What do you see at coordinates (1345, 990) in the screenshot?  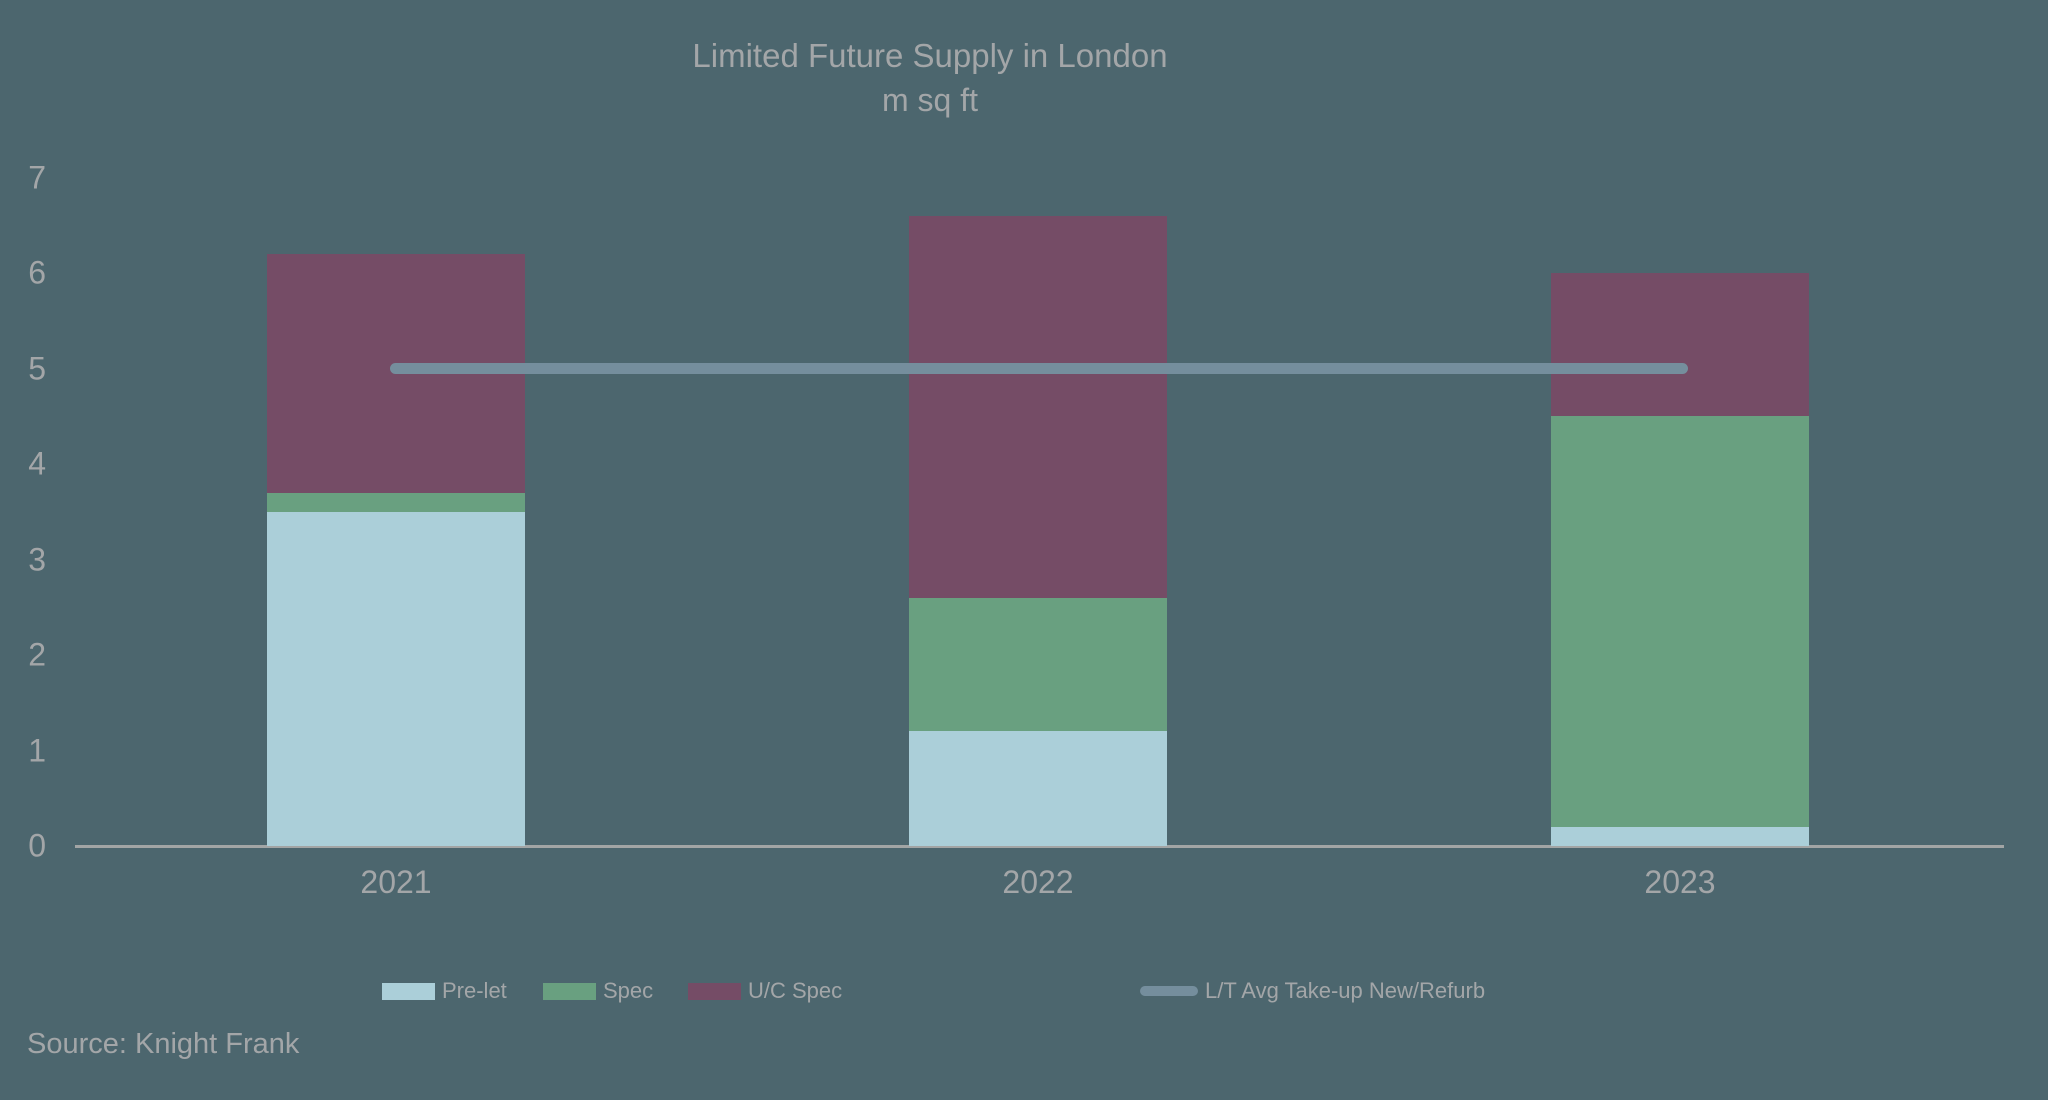 I see `legend-label-l-t-avg-take-up-new-refurb: L/T Avg Take-up New/Refurb` at bounding box center [1345, 990].